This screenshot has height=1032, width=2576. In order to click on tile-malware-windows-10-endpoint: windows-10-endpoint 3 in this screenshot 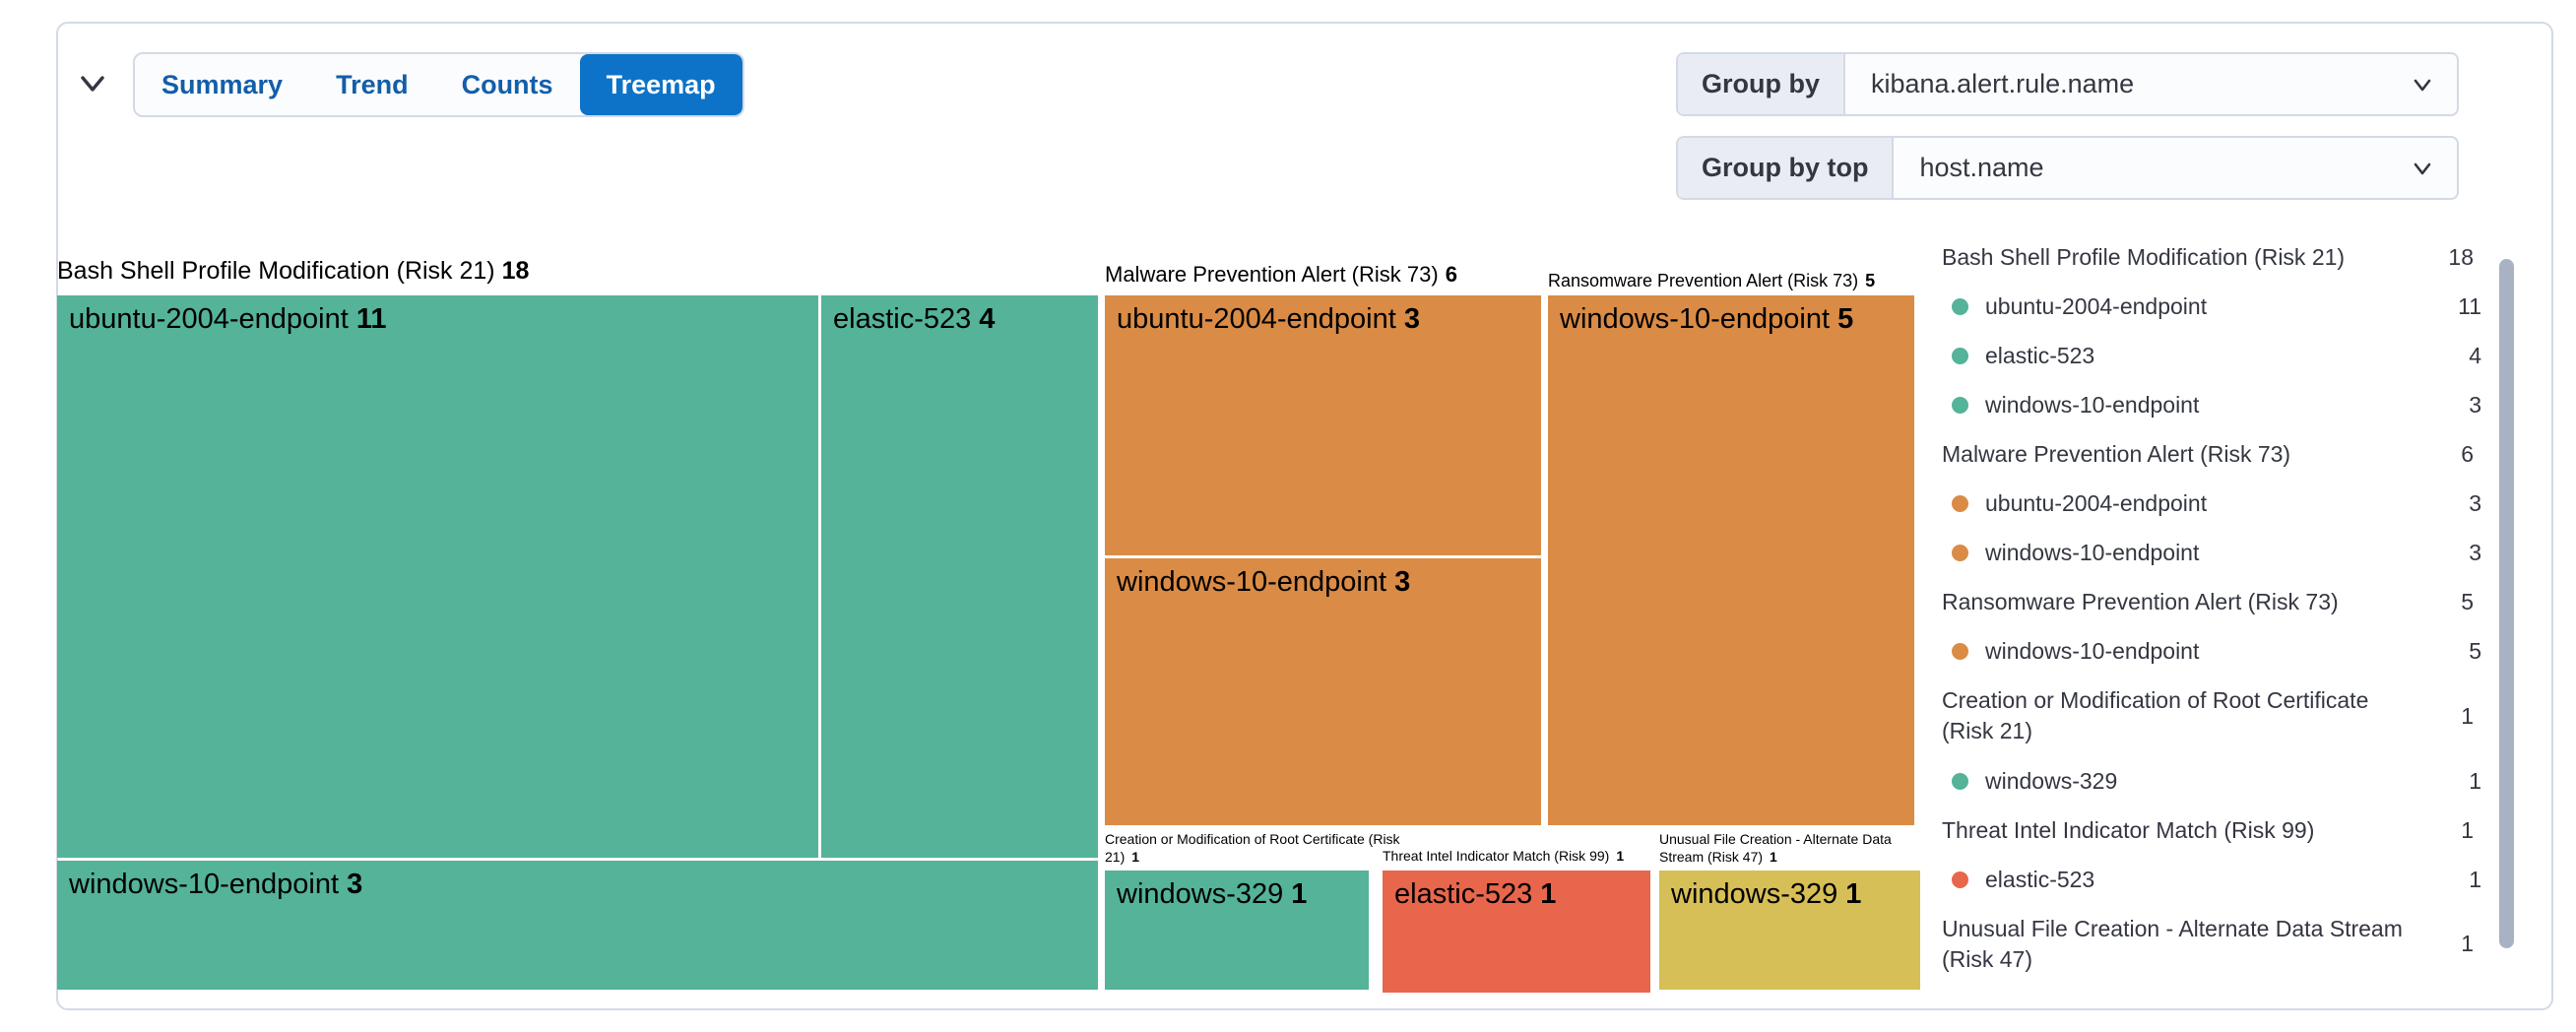, I will do `click(1323, 691)`.